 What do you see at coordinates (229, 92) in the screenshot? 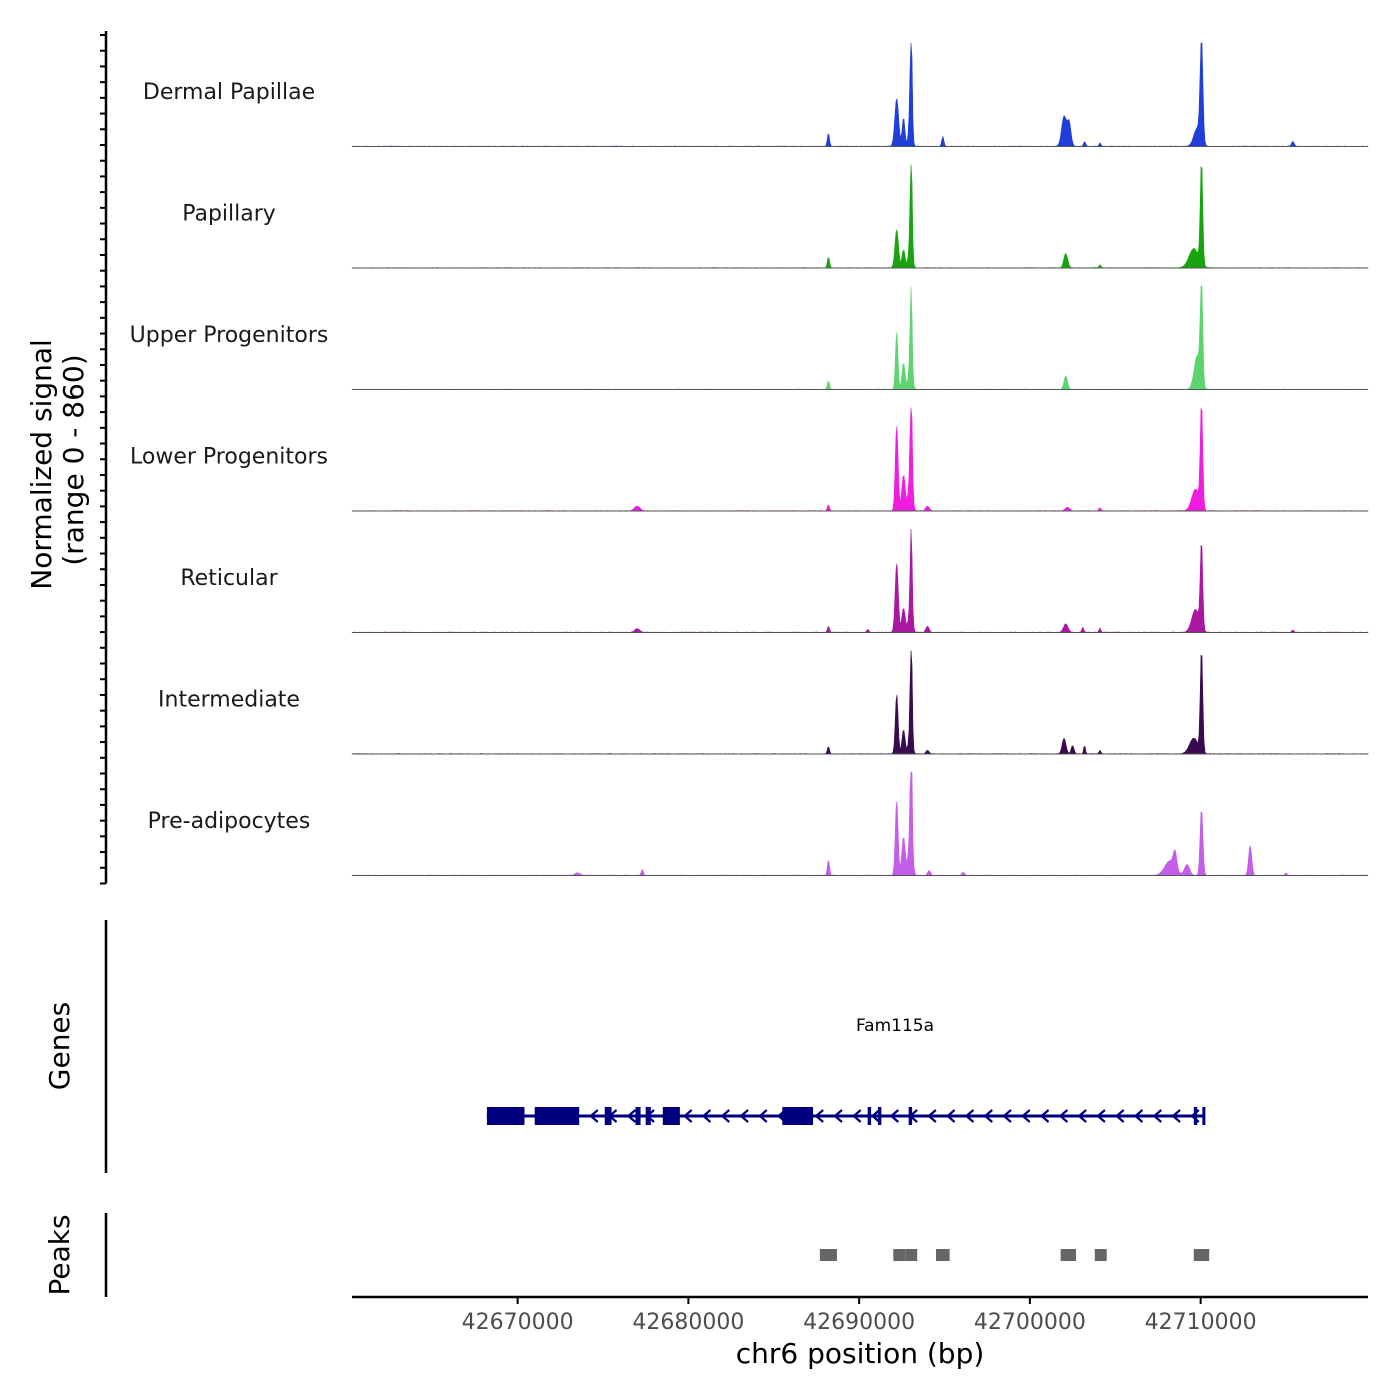
I see `track-label: Dermal Papillae` at bounding box center [229, 92].